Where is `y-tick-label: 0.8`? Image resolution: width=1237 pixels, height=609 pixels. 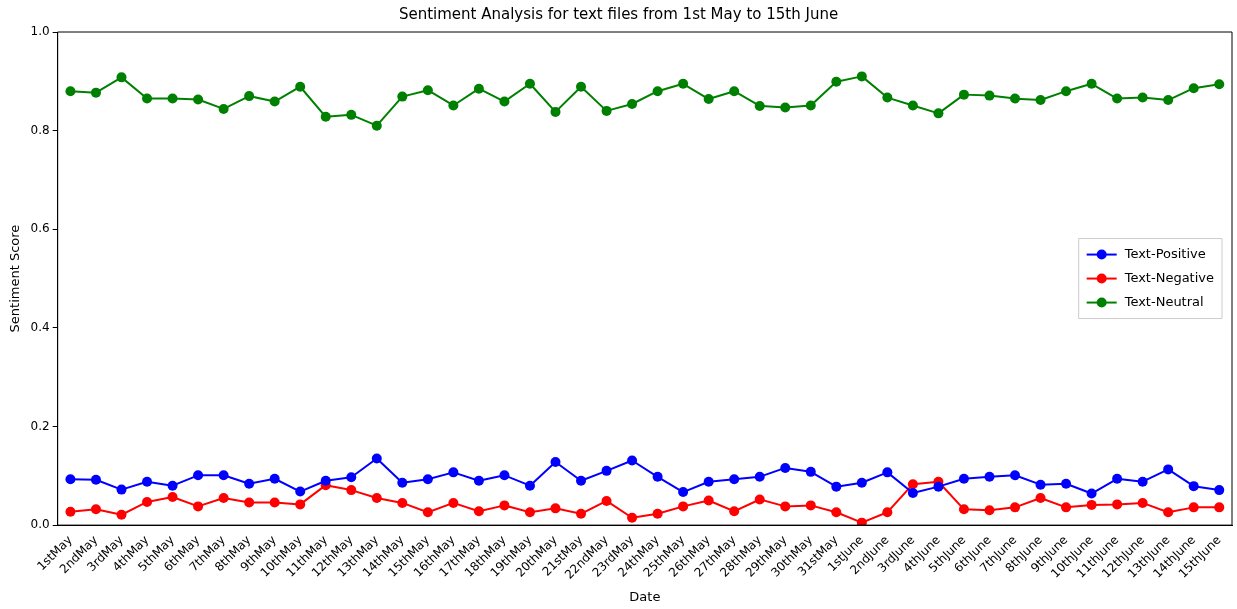 y-tick-label: 0.8 is located at coordinates (40, 129).